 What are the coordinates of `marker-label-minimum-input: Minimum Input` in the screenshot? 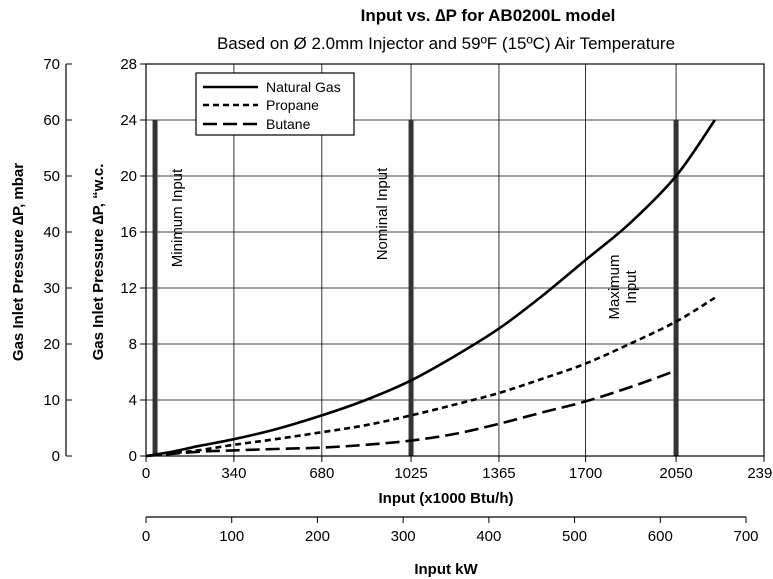 It's located at (177, 217).